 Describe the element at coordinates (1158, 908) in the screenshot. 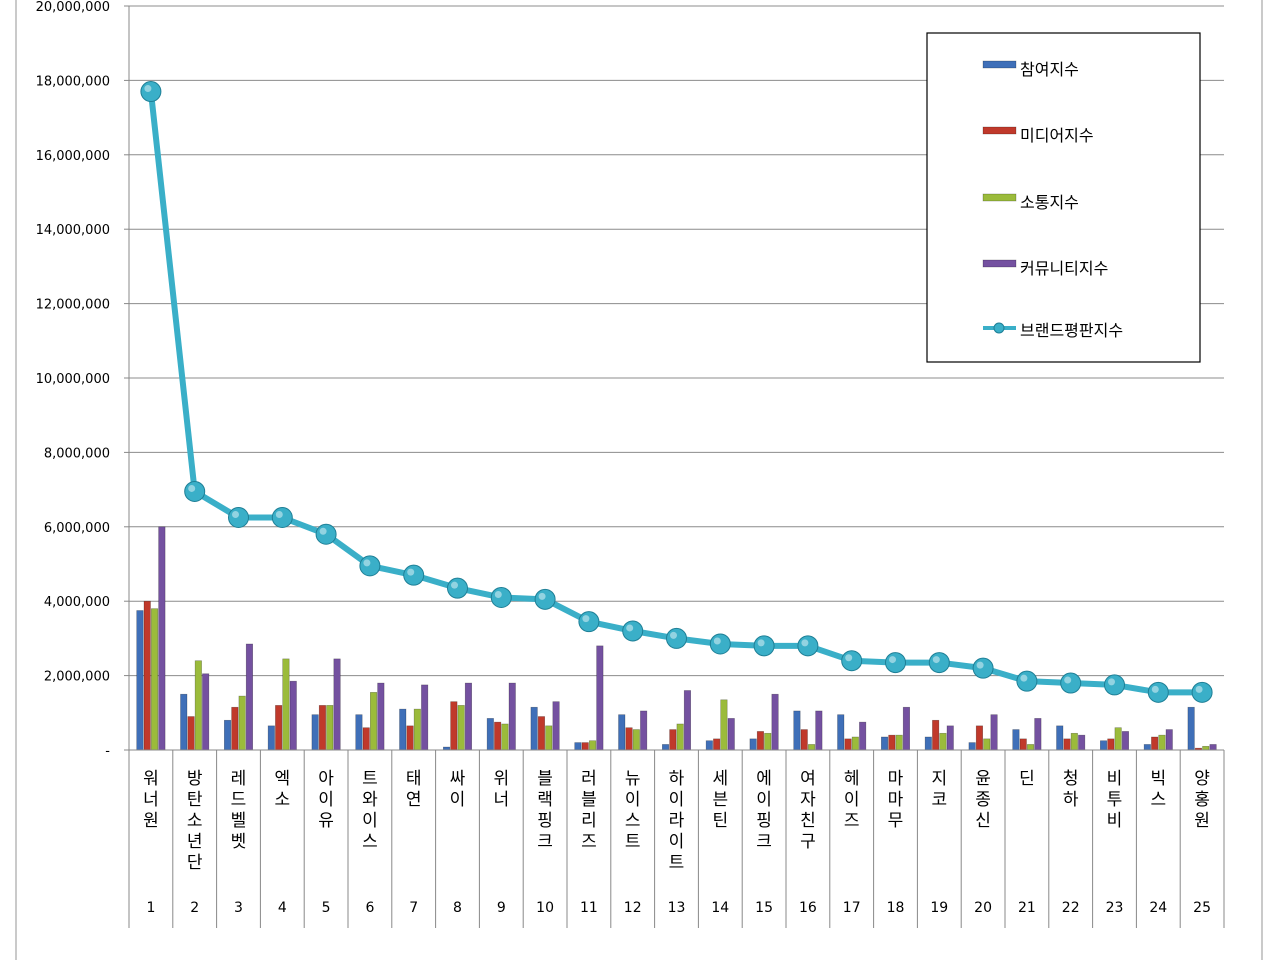

I see `rank-label: 24` at that location.